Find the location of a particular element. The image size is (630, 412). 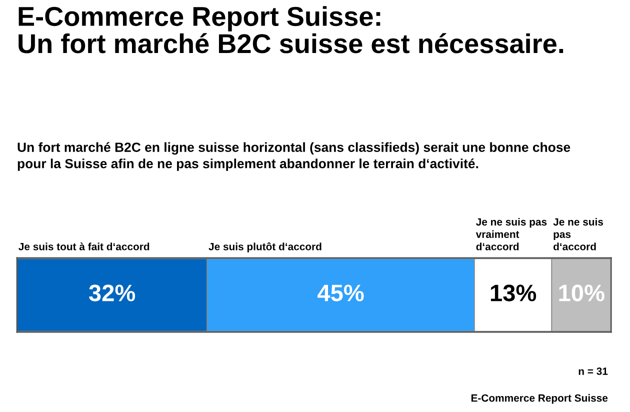

chart-subtitle: Un fort marché B2C en ligne suisse horizontal (sans classifieds) serait une bonne chose pour la Suisse afin de ne pas simplement abandonner le terrain d‘activité. is located at coordinates (294, 156).